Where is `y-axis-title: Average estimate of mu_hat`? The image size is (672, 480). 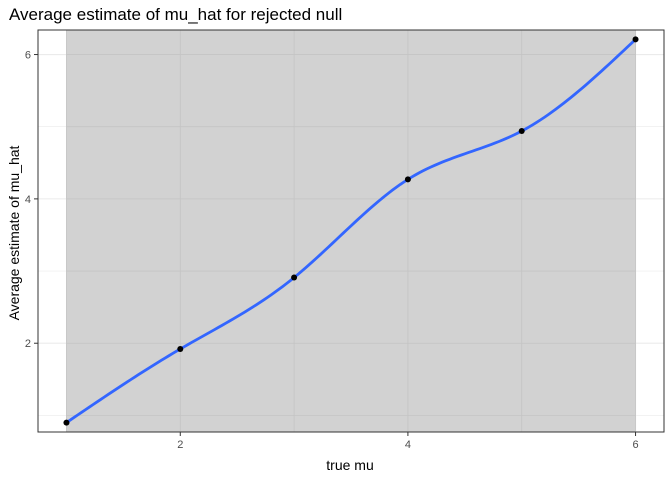 y-axis-title: Average estimate of mu_hat is located at coordinates (14, 232).